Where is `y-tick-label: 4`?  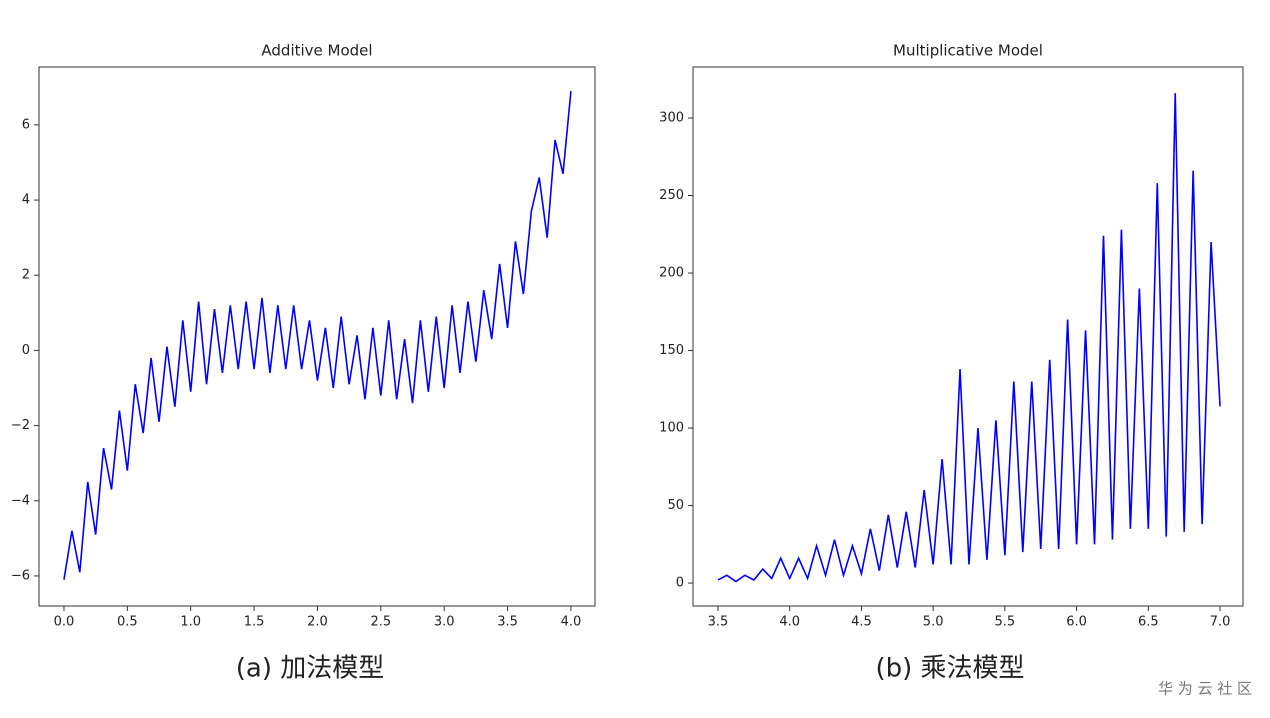
y-tick-label: 4 is located at coordinates (26, 200).